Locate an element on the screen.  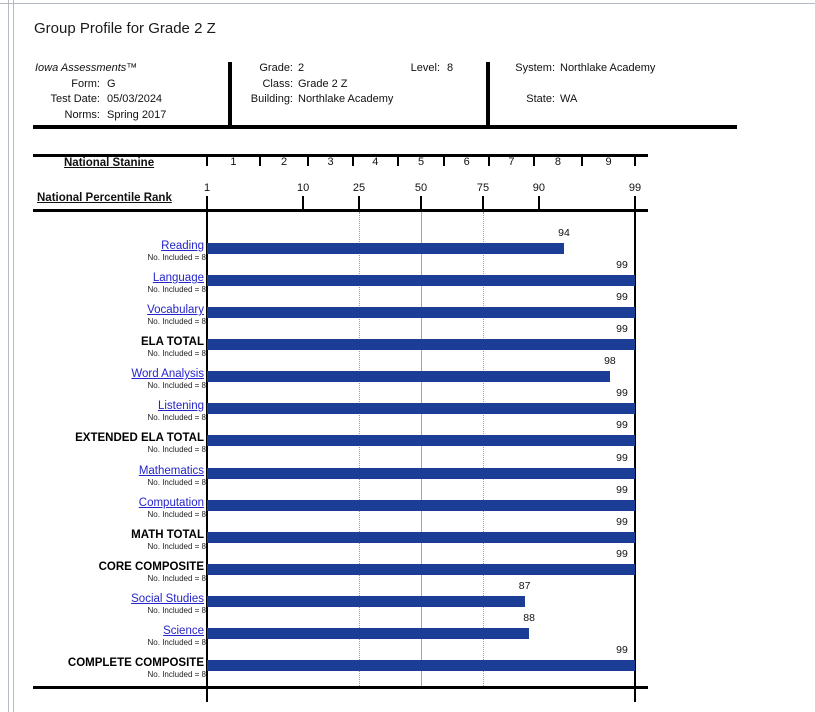
percentile-number: 10 is located at coordinates (303, 188).